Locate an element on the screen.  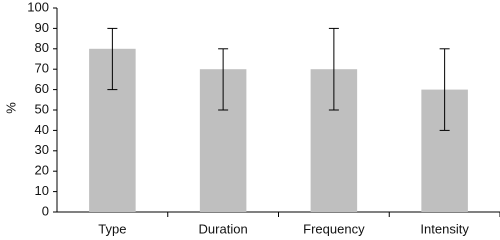
y-axis-label: % is located at coordinates (10, 108).